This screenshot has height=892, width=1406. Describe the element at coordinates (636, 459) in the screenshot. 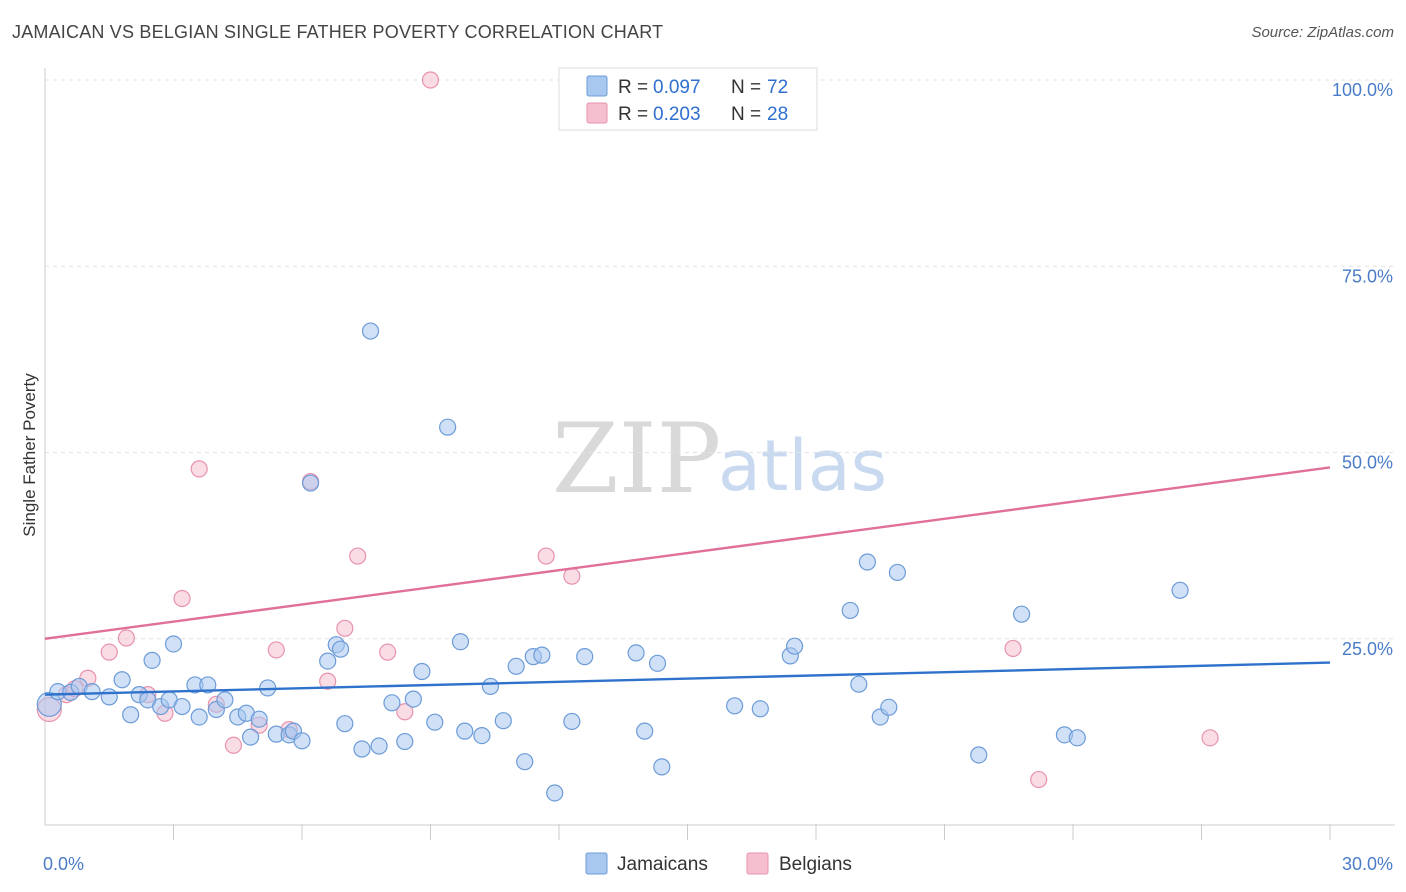

I see `watermark-zip: ZIP` at that location.